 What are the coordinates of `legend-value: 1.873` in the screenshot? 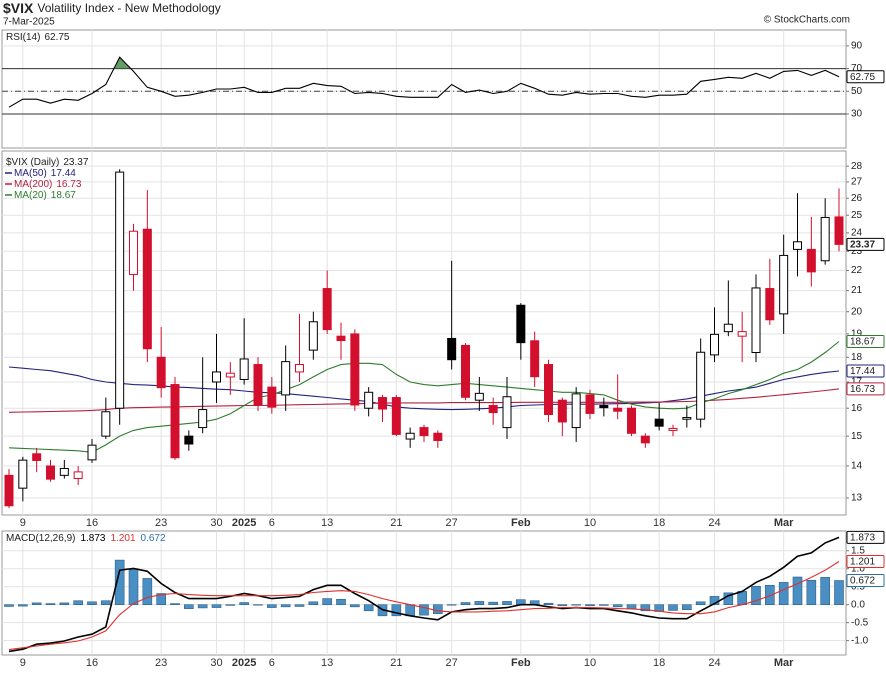 It's located at (92, 538).